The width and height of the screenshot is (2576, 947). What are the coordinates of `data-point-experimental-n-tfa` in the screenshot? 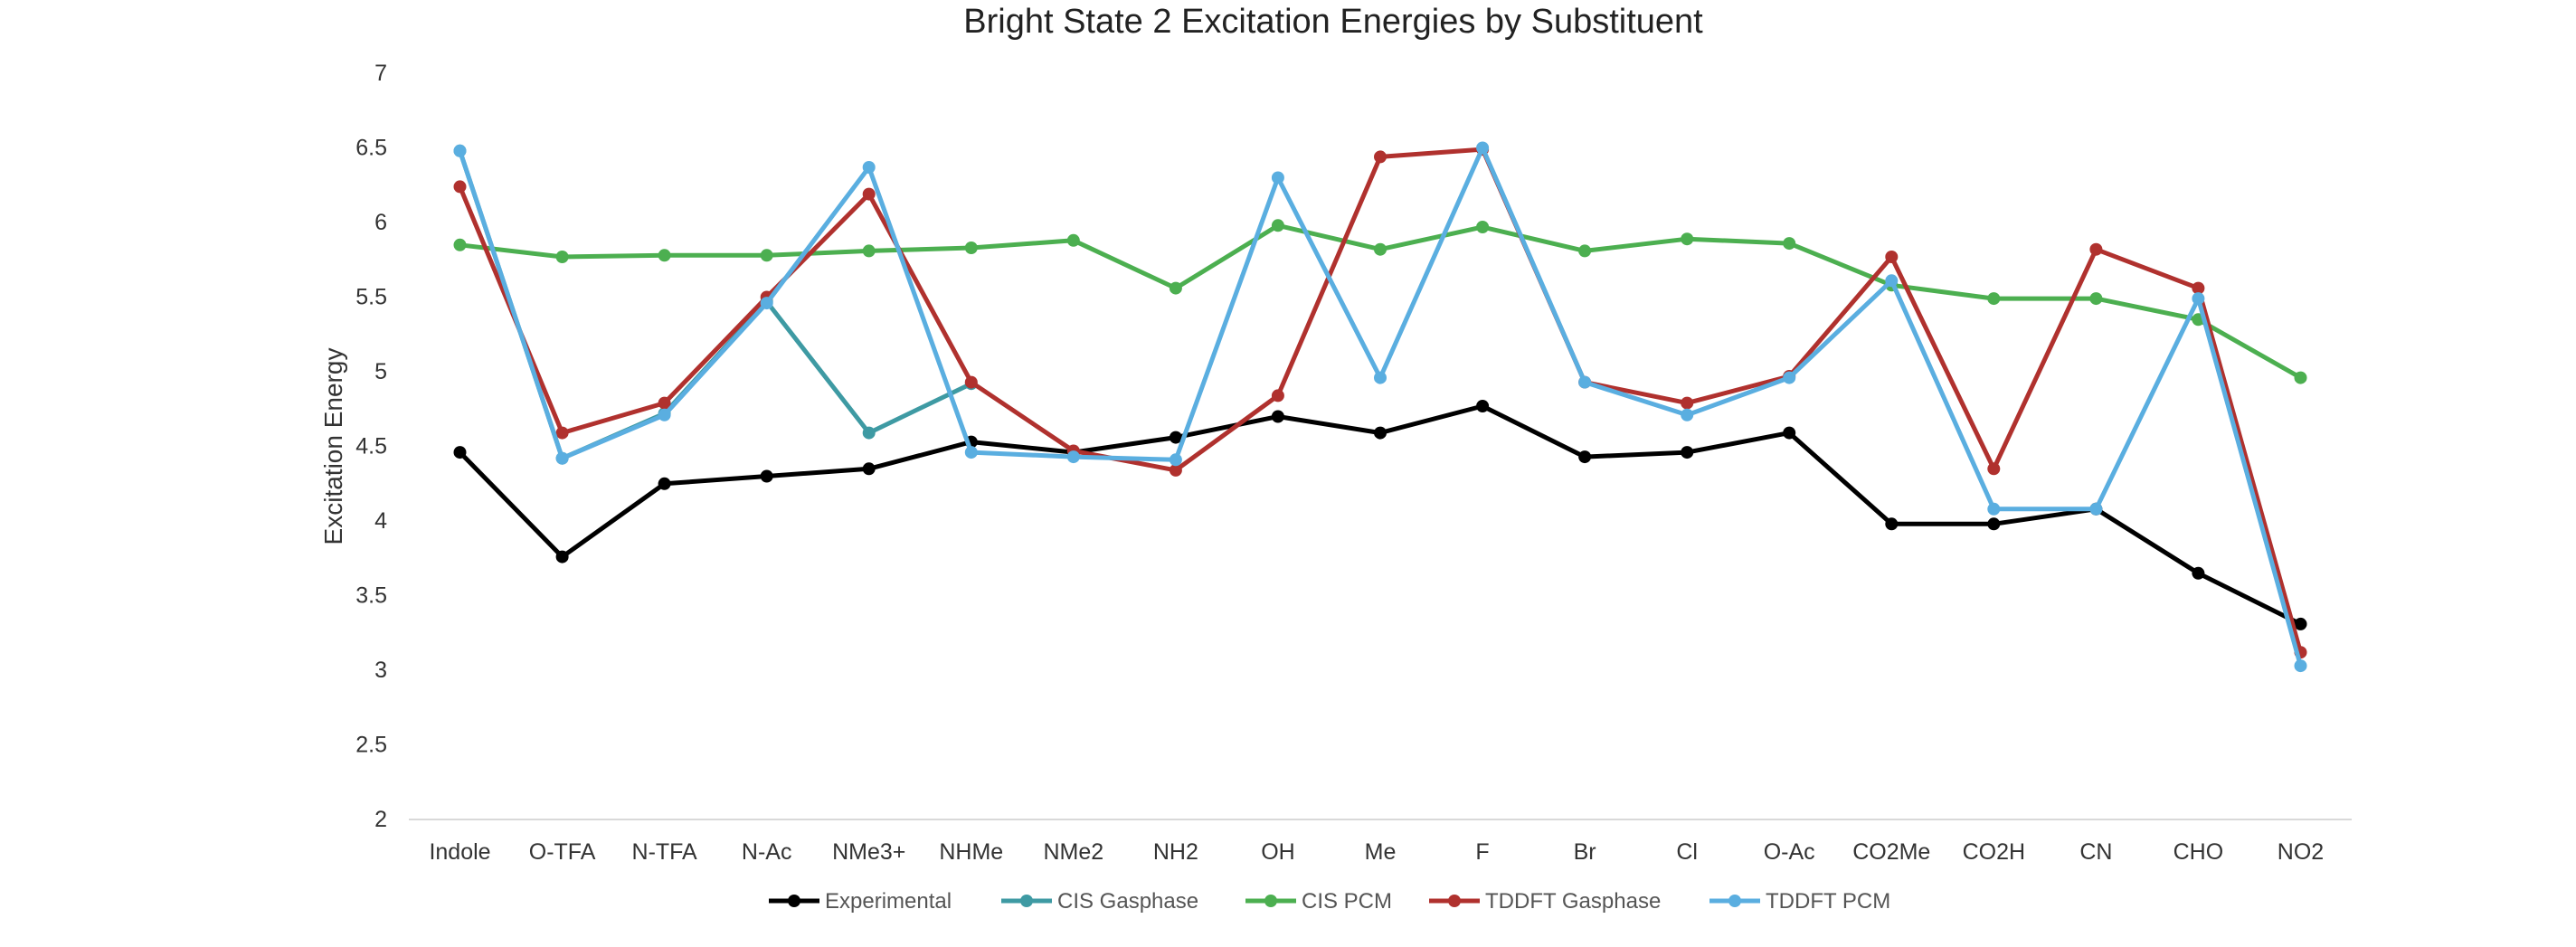 It's located at (664, 484).